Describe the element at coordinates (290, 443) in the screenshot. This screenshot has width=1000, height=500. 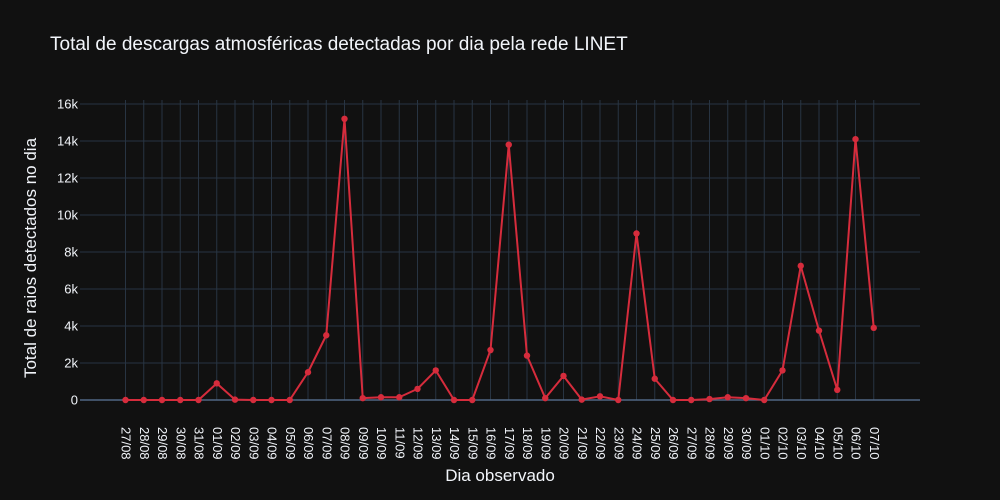
I see `x-tick-label: 05/09` at that location.